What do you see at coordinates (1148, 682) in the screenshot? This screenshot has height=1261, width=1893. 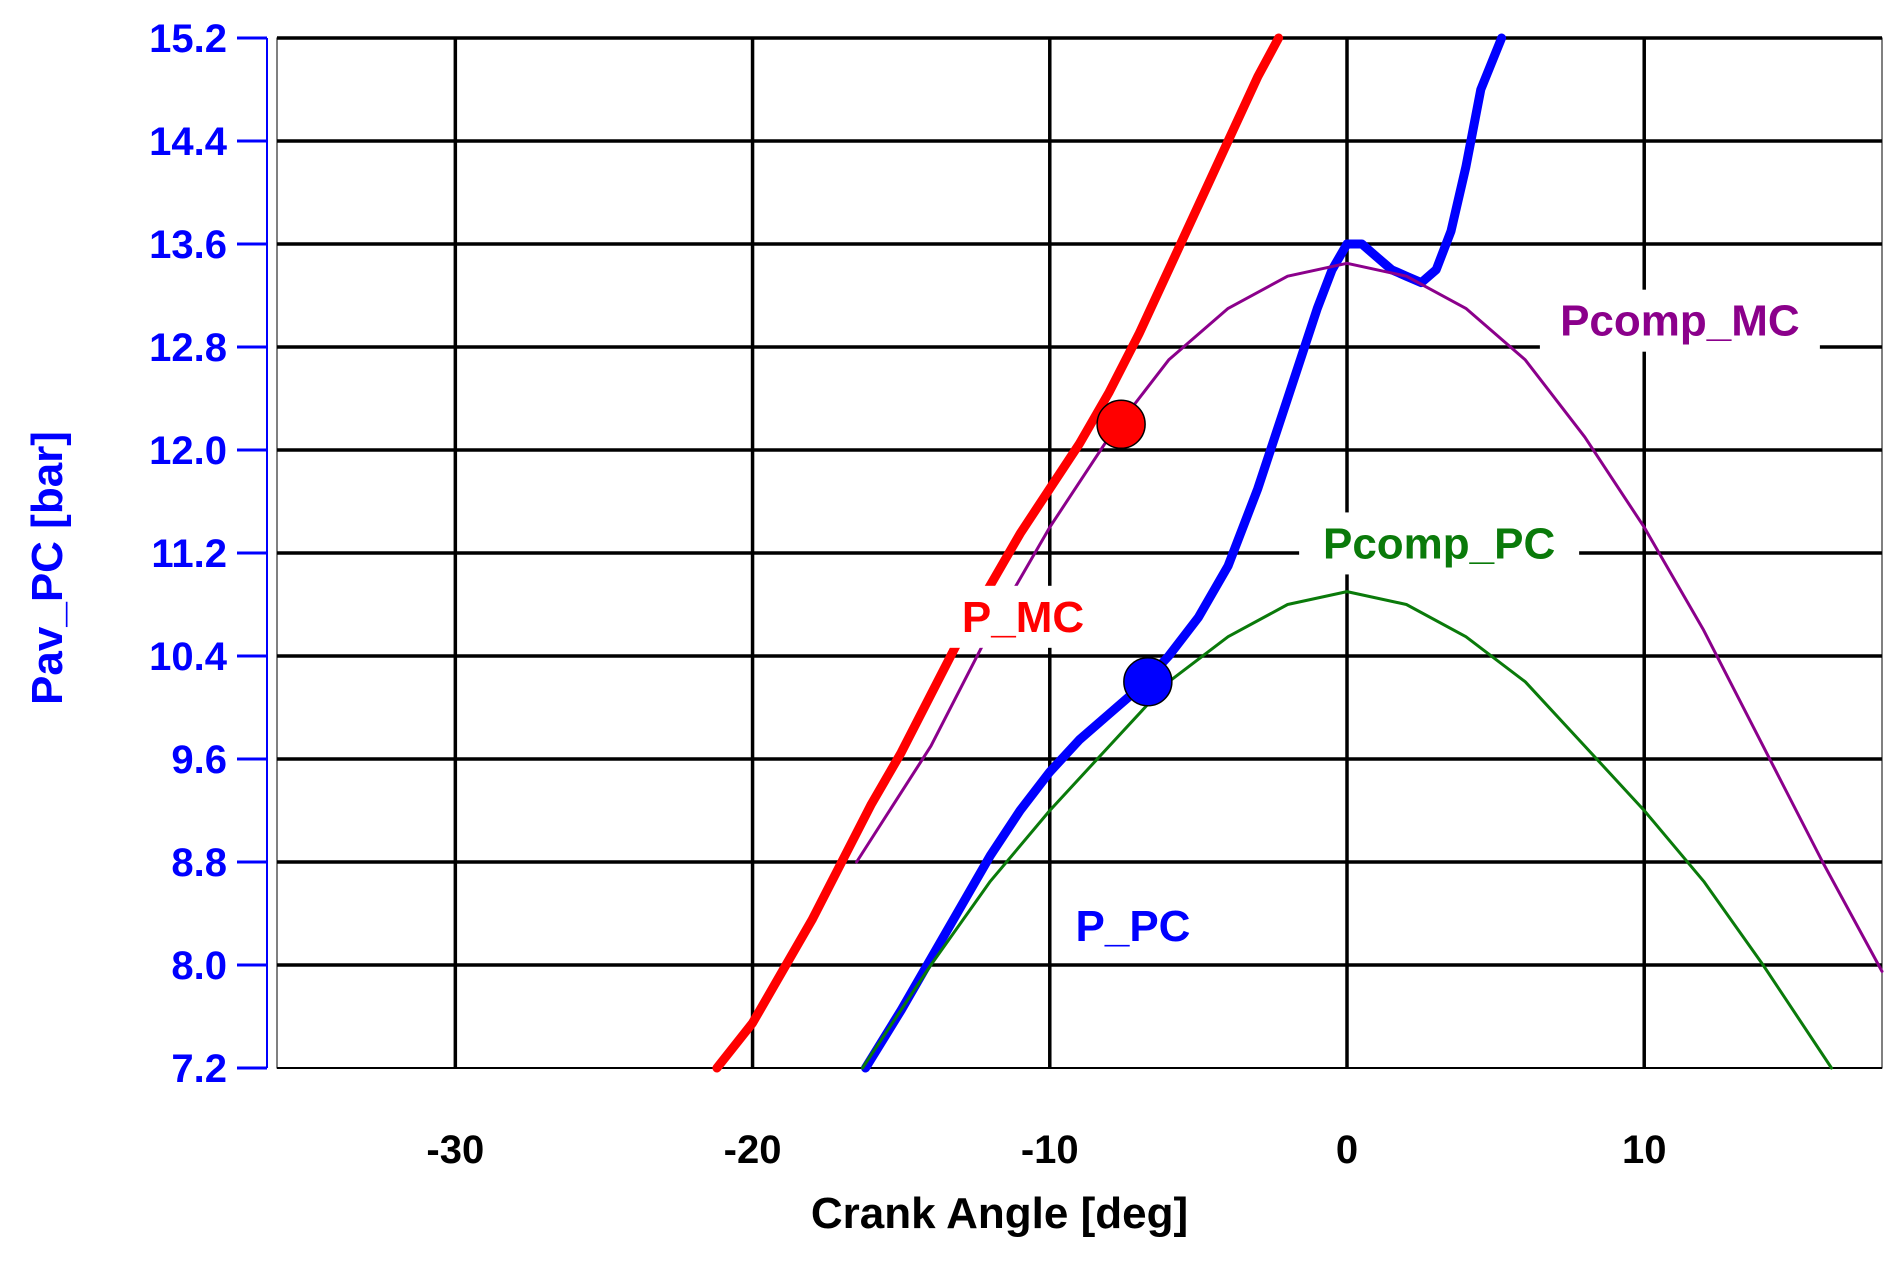 I see `pc-marker` at bounding box center [1148, 682].